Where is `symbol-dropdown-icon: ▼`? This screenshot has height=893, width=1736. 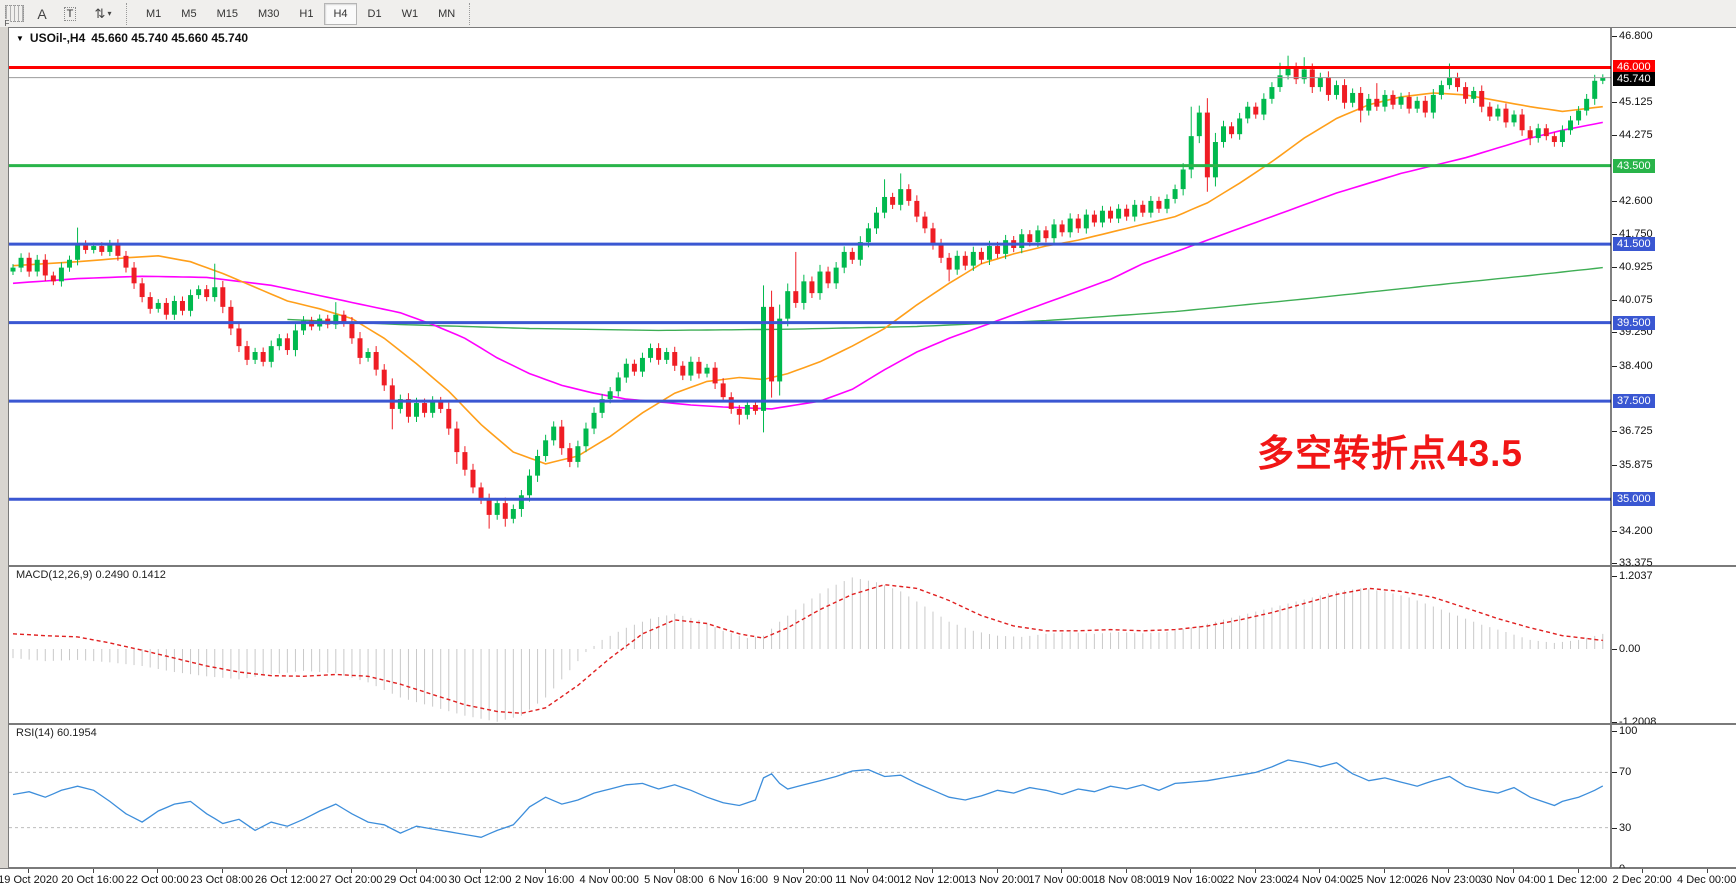
symbol-dropdown-icon: ▼ is located at coordinates (20, 38).